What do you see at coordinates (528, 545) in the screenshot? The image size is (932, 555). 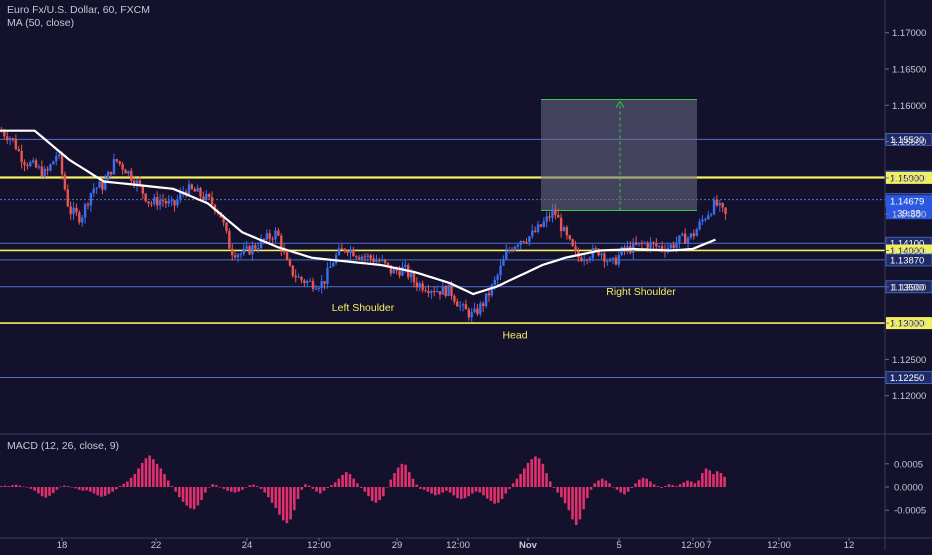 I see `time-tick-label: Nov` at bounding box center [528, 545].